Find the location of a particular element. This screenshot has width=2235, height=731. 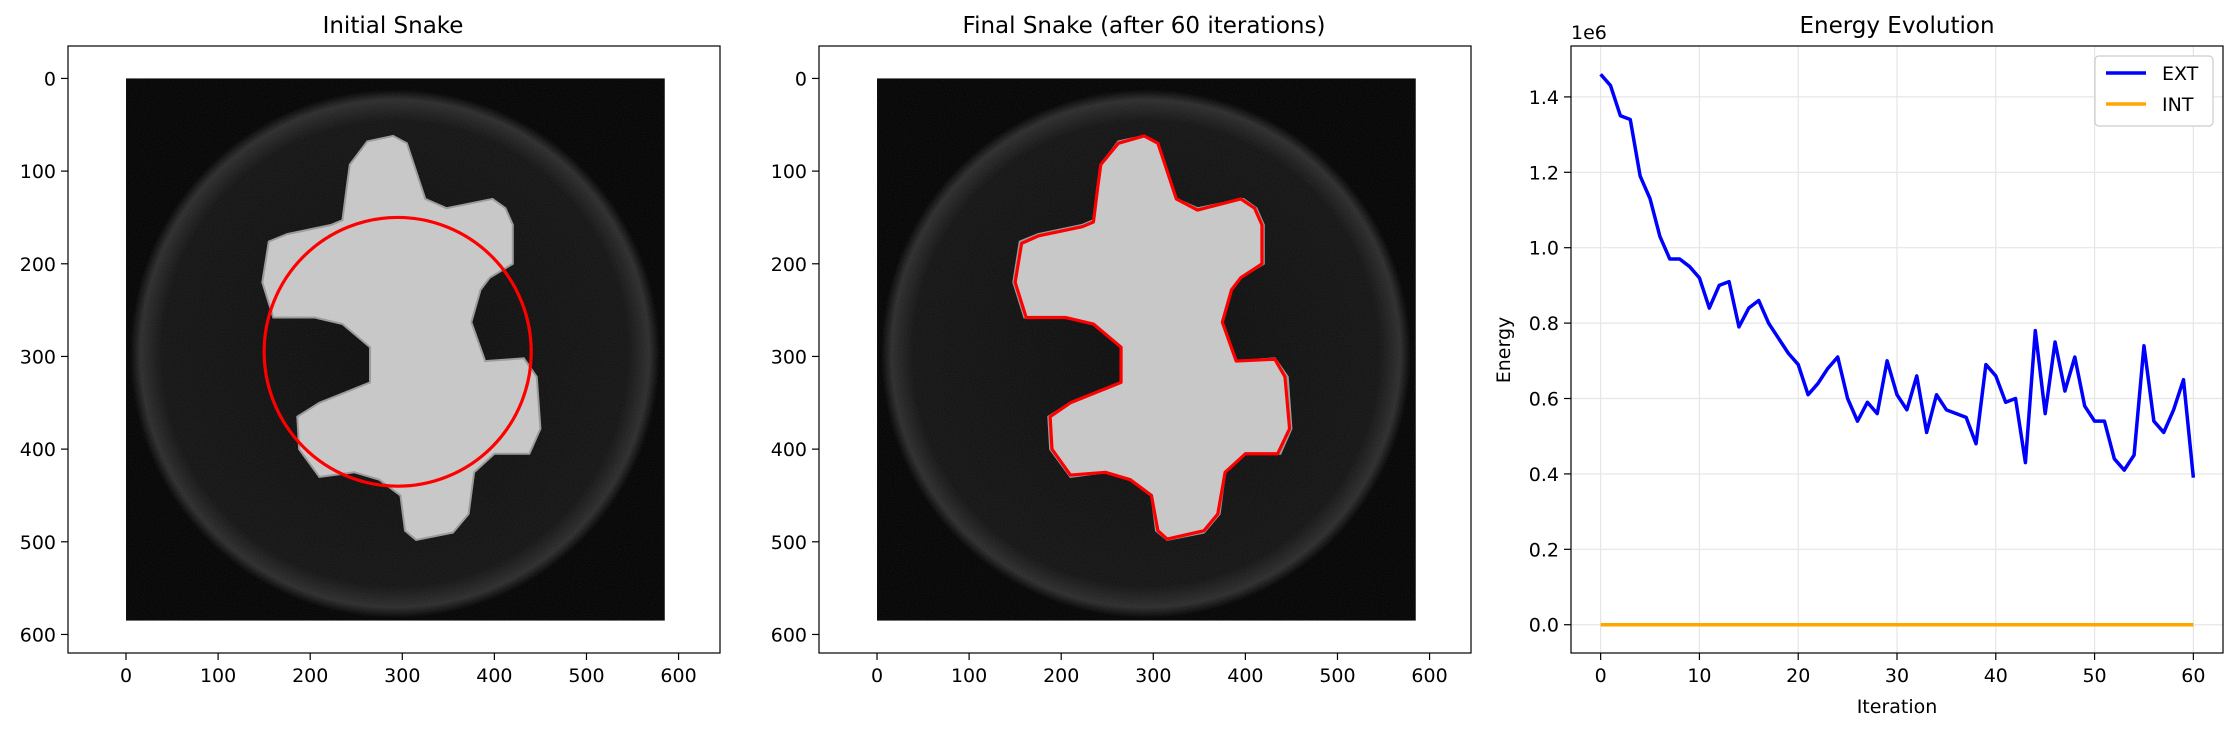

x-tick-label: 30 is located at coordinates (1897, 676).